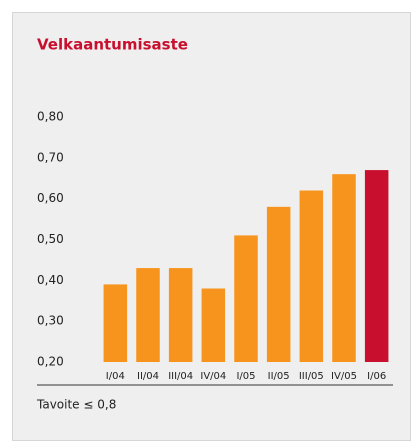 This screenshot has height=447, width=417. What do you see at coordinates (76, 405) in the screenshot?
I see `annotation: Tavoite ≤ 0,8` at bounding box center [76, 405].